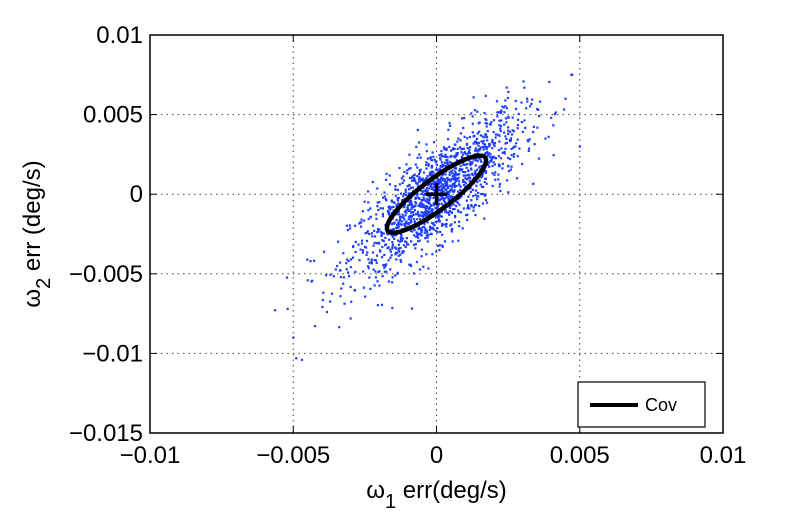 The width and height of the screenshot is (797, 524). Describe the element at coordinates (106, 433) in the screenshot. I see `y-tick-label: −0.015` at that location.